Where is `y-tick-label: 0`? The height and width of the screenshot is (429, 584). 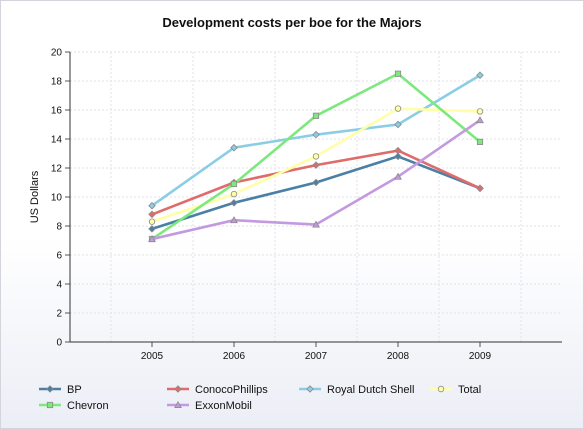
y-tick-label: 0 is located at coordinates (59, 343).